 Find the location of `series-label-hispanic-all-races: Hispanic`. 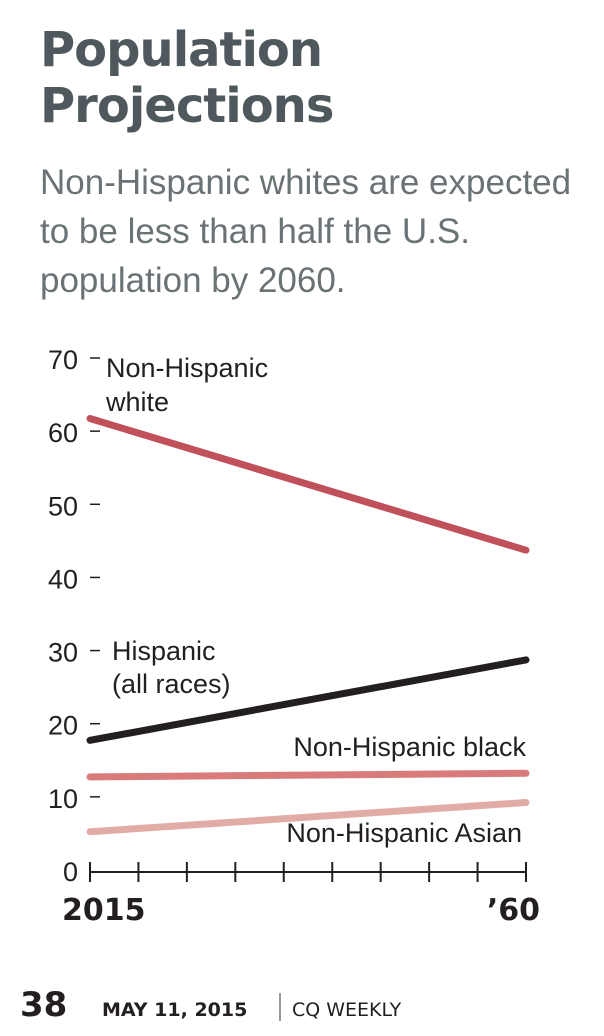

series-label-hispanic-all-races: Hispanic is located at coordinates (164, 651).